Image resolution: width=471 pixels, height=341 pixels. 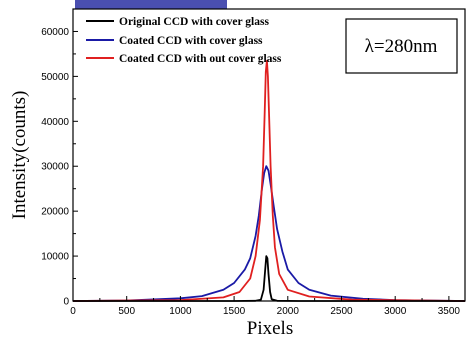 What do you see at coordinates (341, 311) in the screenshot?
I see `x-tick-label: 2500` at bounding box center [341, 311].